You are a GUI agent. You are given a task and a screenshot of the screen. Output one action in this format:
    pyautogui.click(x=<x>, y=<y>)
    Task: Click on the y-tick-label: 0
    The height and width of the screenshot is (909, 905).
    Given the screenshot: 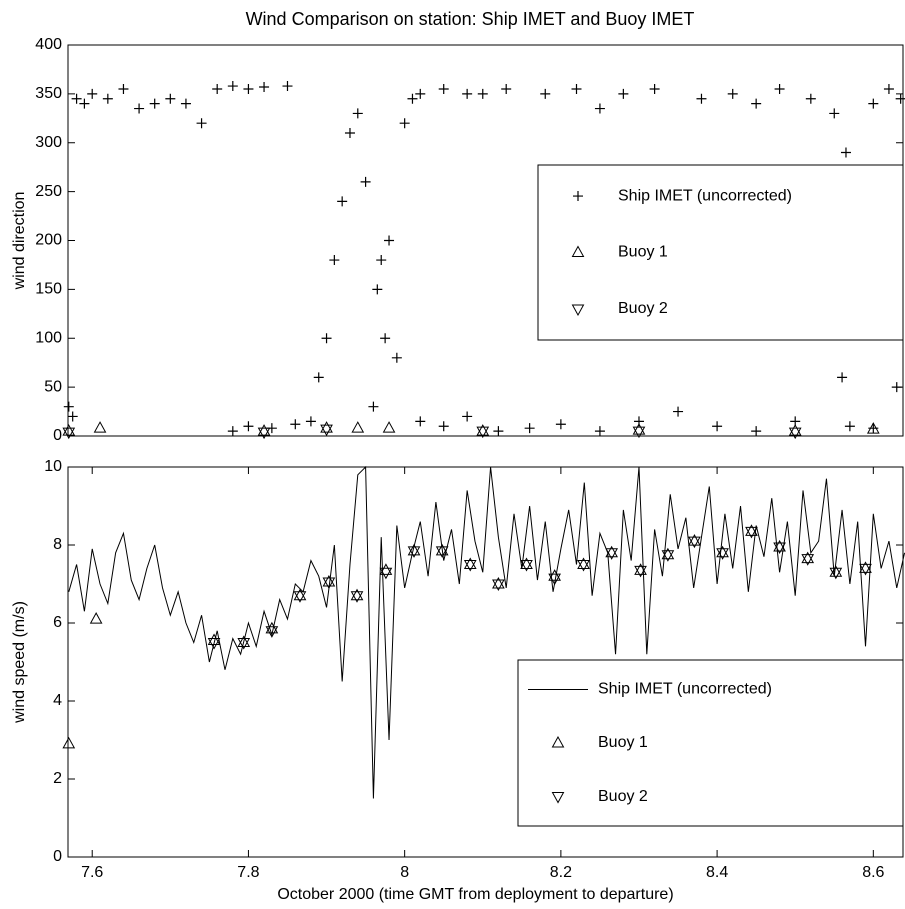 What is the action you would take?
    pyautogui.click(x=57, y=856)
    